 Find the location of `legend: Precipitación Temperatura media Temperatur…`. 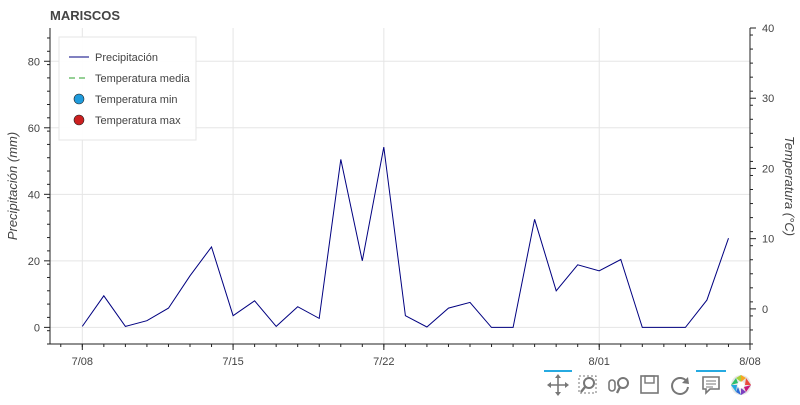

legend: Precipitación Temperatura media Temperatur… is located at coordinates (127, 88).